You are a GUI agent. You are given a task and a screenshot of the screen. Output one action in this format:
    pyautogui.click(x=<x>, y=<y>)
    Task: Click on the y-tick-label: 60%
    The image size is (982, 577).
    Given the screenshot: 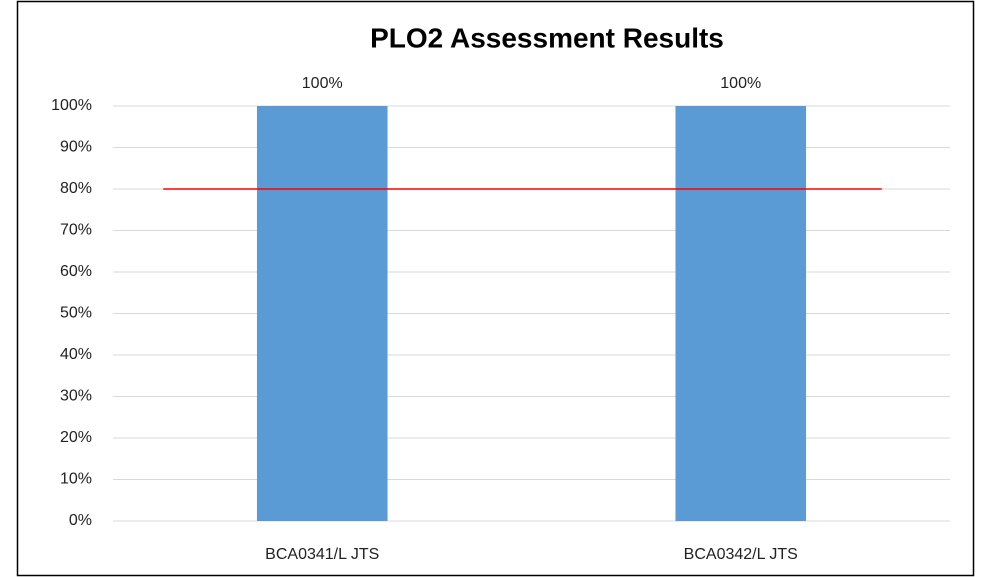 What is the action you would take?
    pyautogui.click(x=76, y=271)
    